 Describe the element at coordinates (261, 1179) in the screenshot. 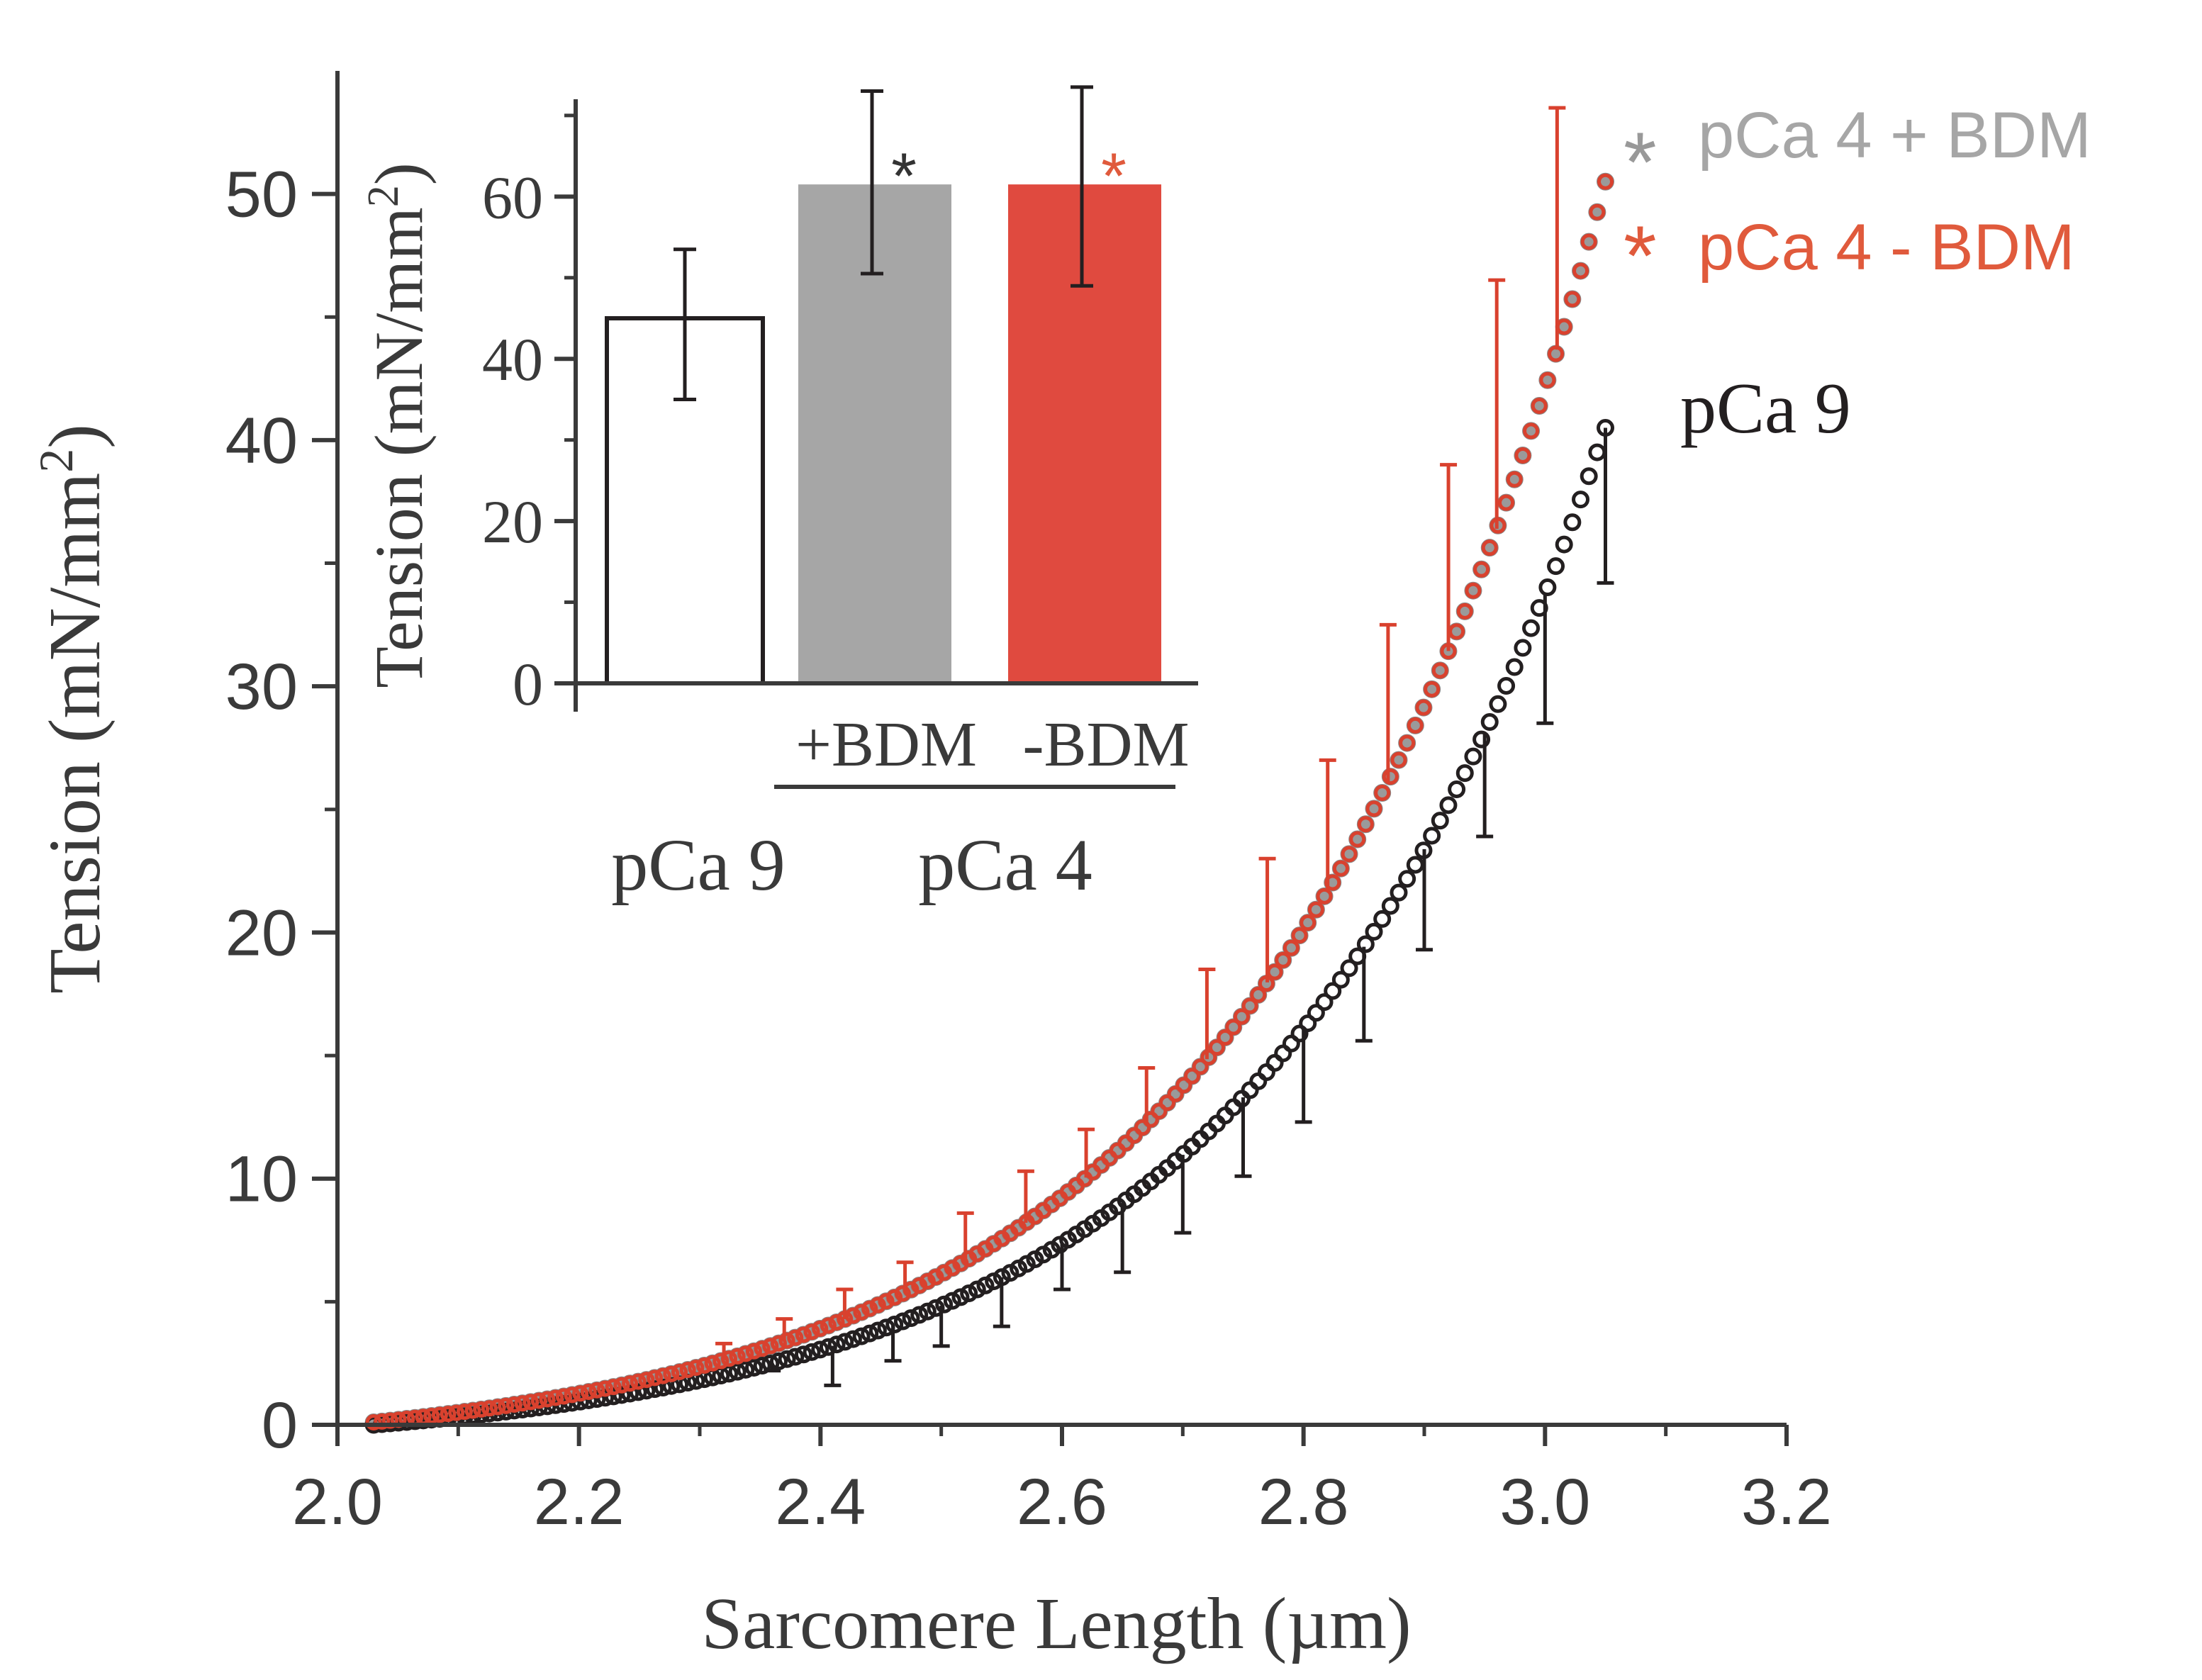

I see `y-tick-label: 10` at that location.